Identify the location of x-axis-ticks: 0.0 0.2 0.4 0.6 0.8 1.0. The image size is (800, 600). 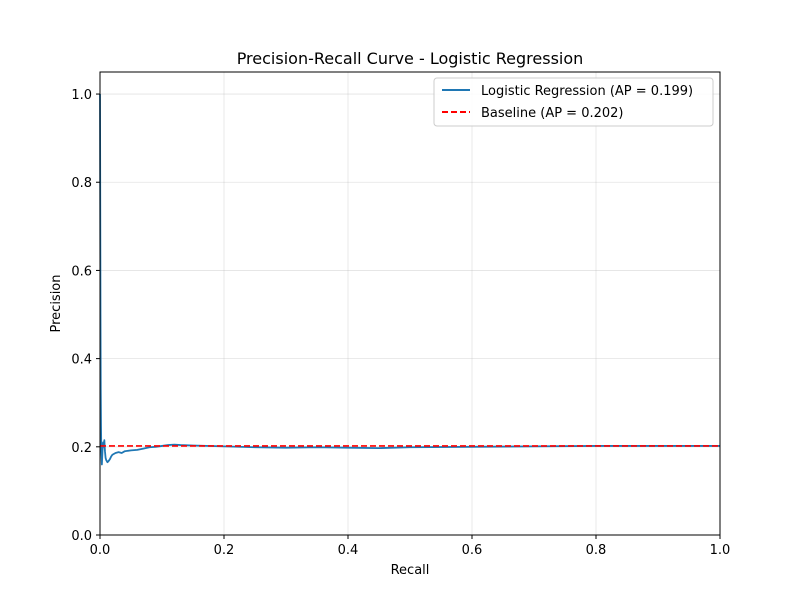
(410, 546).